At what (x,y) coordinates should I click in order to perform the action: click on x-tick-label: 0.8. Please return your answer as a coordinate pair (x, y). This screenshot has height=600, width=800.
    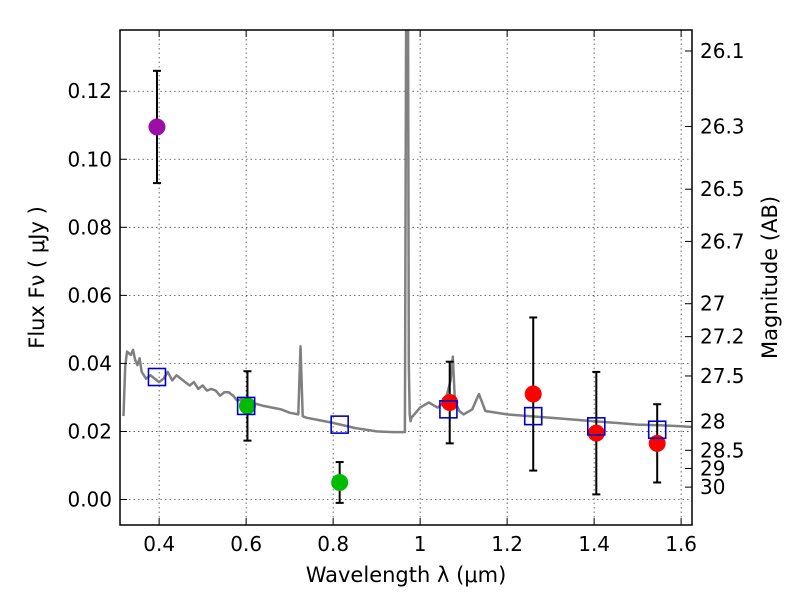
    Looking at the image, I should click on (333, 544).